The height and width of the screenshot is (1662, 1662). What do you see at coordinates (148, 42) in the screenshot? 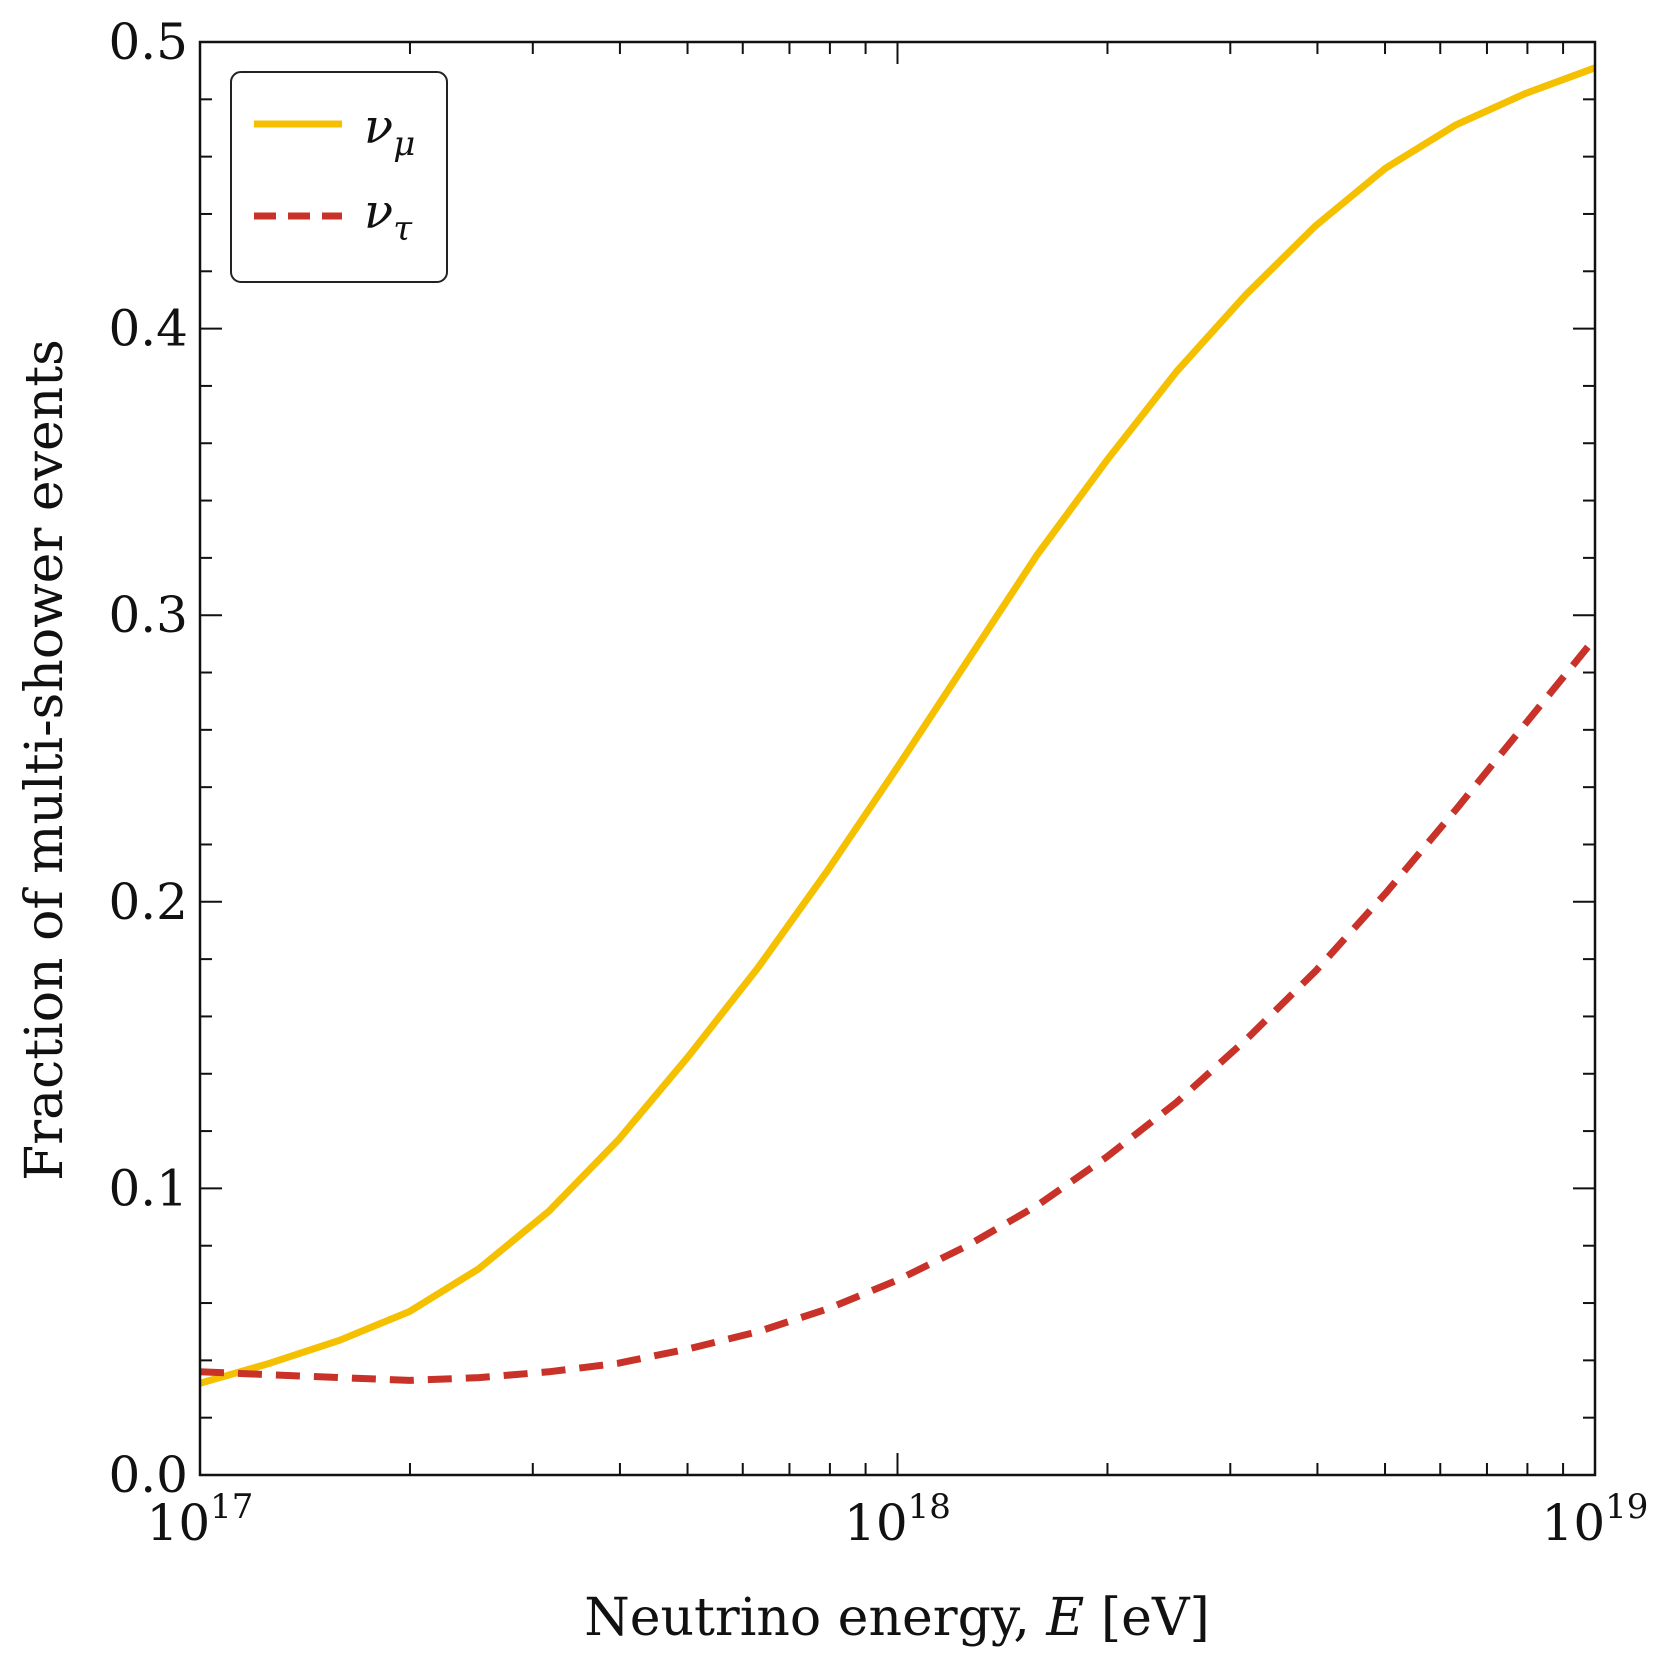
I see `y-tick-label: 0.5` at bounding box center [148, 42].